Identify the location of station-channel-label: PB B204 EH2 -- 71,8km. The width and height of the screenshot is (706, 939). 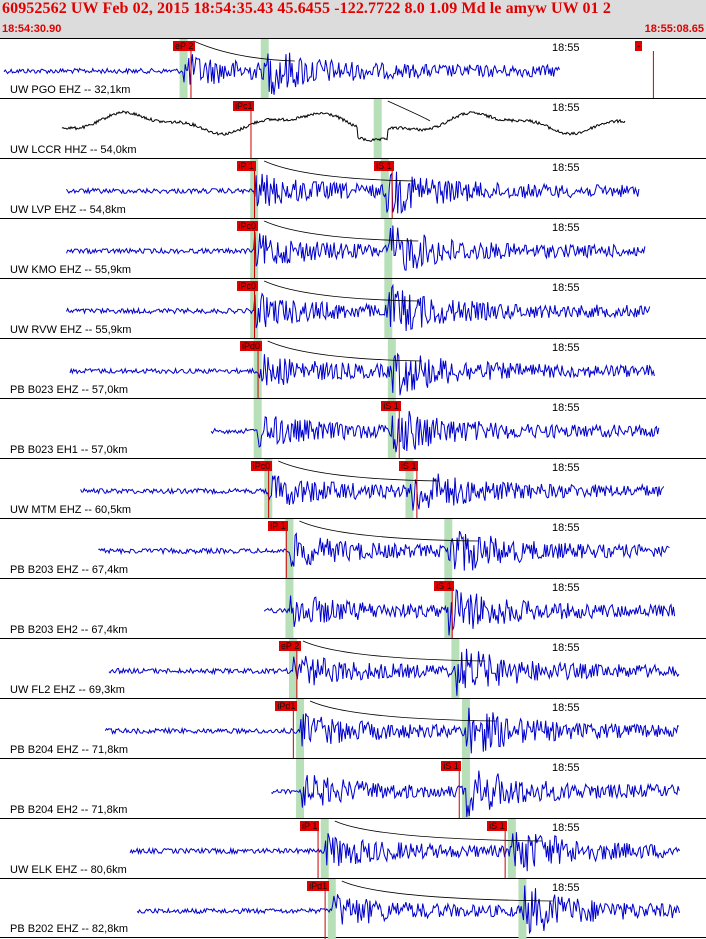
(69, 810).